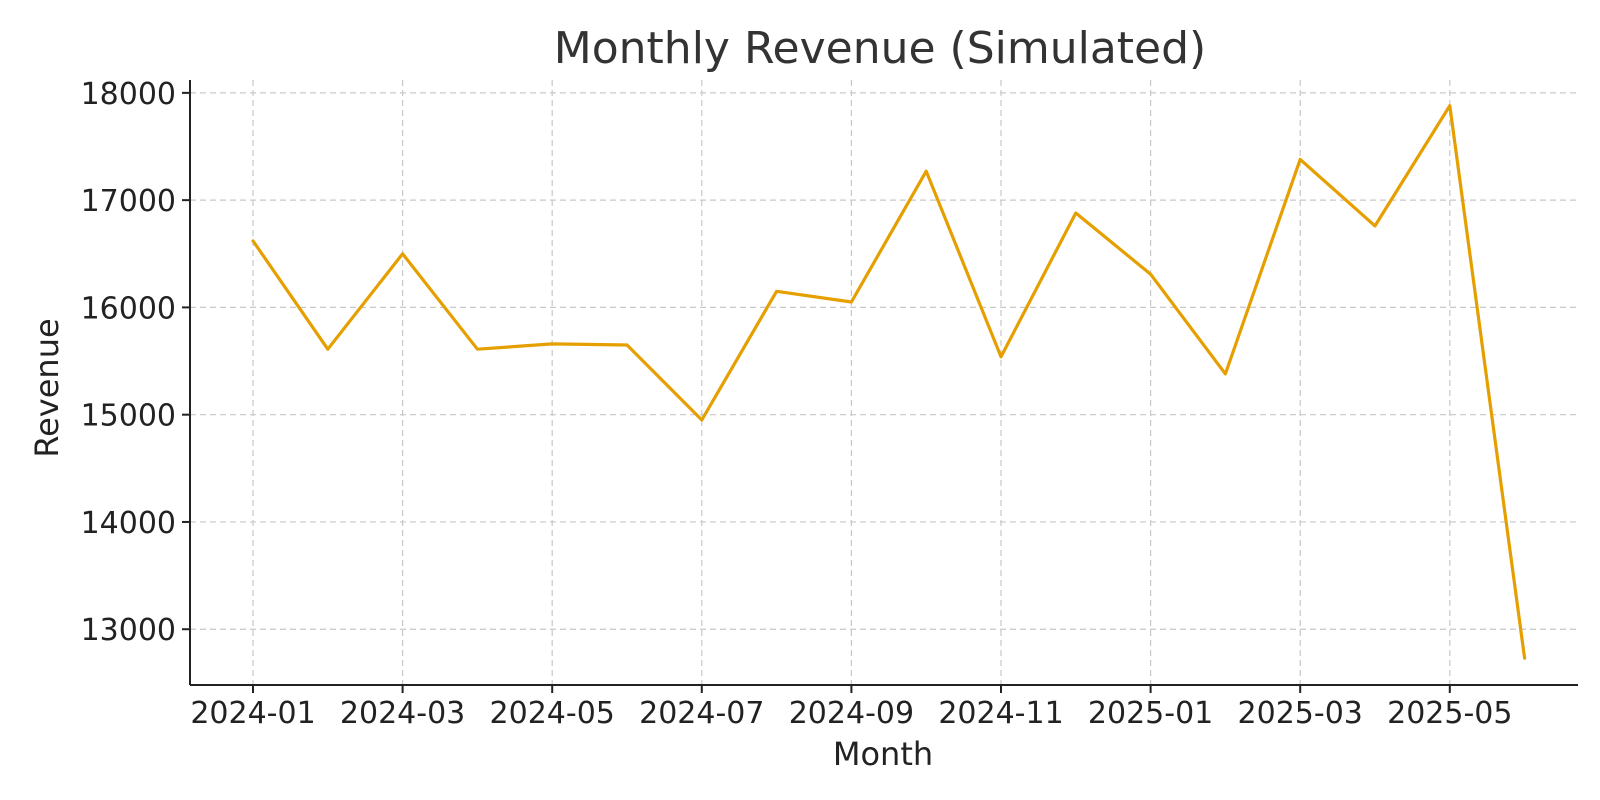 This screenshot has height=800, width=1600. Describe the element at coordinates (402, 713) in the screenshot. I see `x-tick-label: 2024-03` at that location.